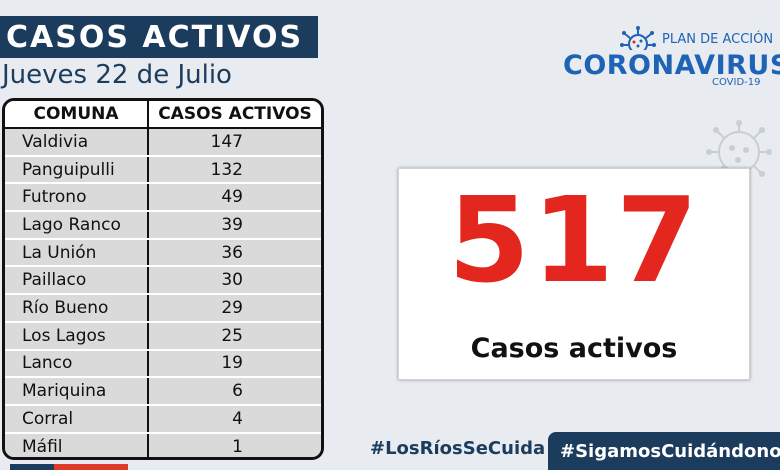 The width and height of the screenshot is (780, 470). What do you see at coordinates (77, 253) in the screenshot?
I see `comuna-cell: La Unión` at bounding box center [77, 253].